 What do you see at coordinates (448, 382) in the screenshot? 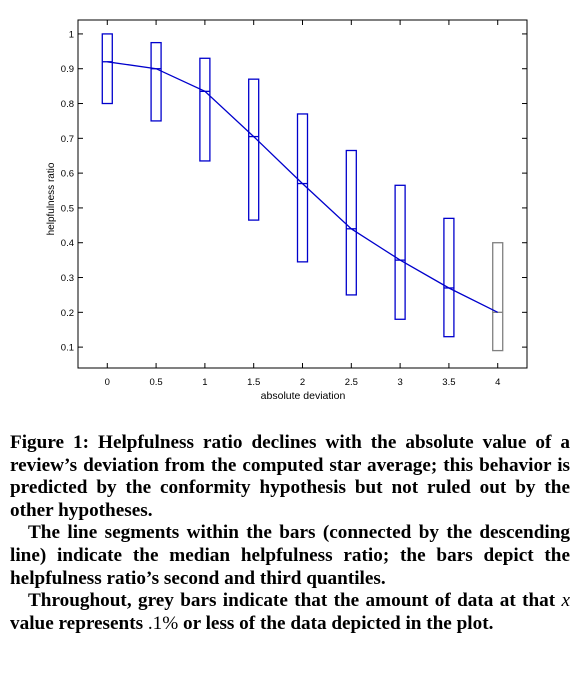
I see `x-tick-label: 3.5` at bounding box center [448, 382].